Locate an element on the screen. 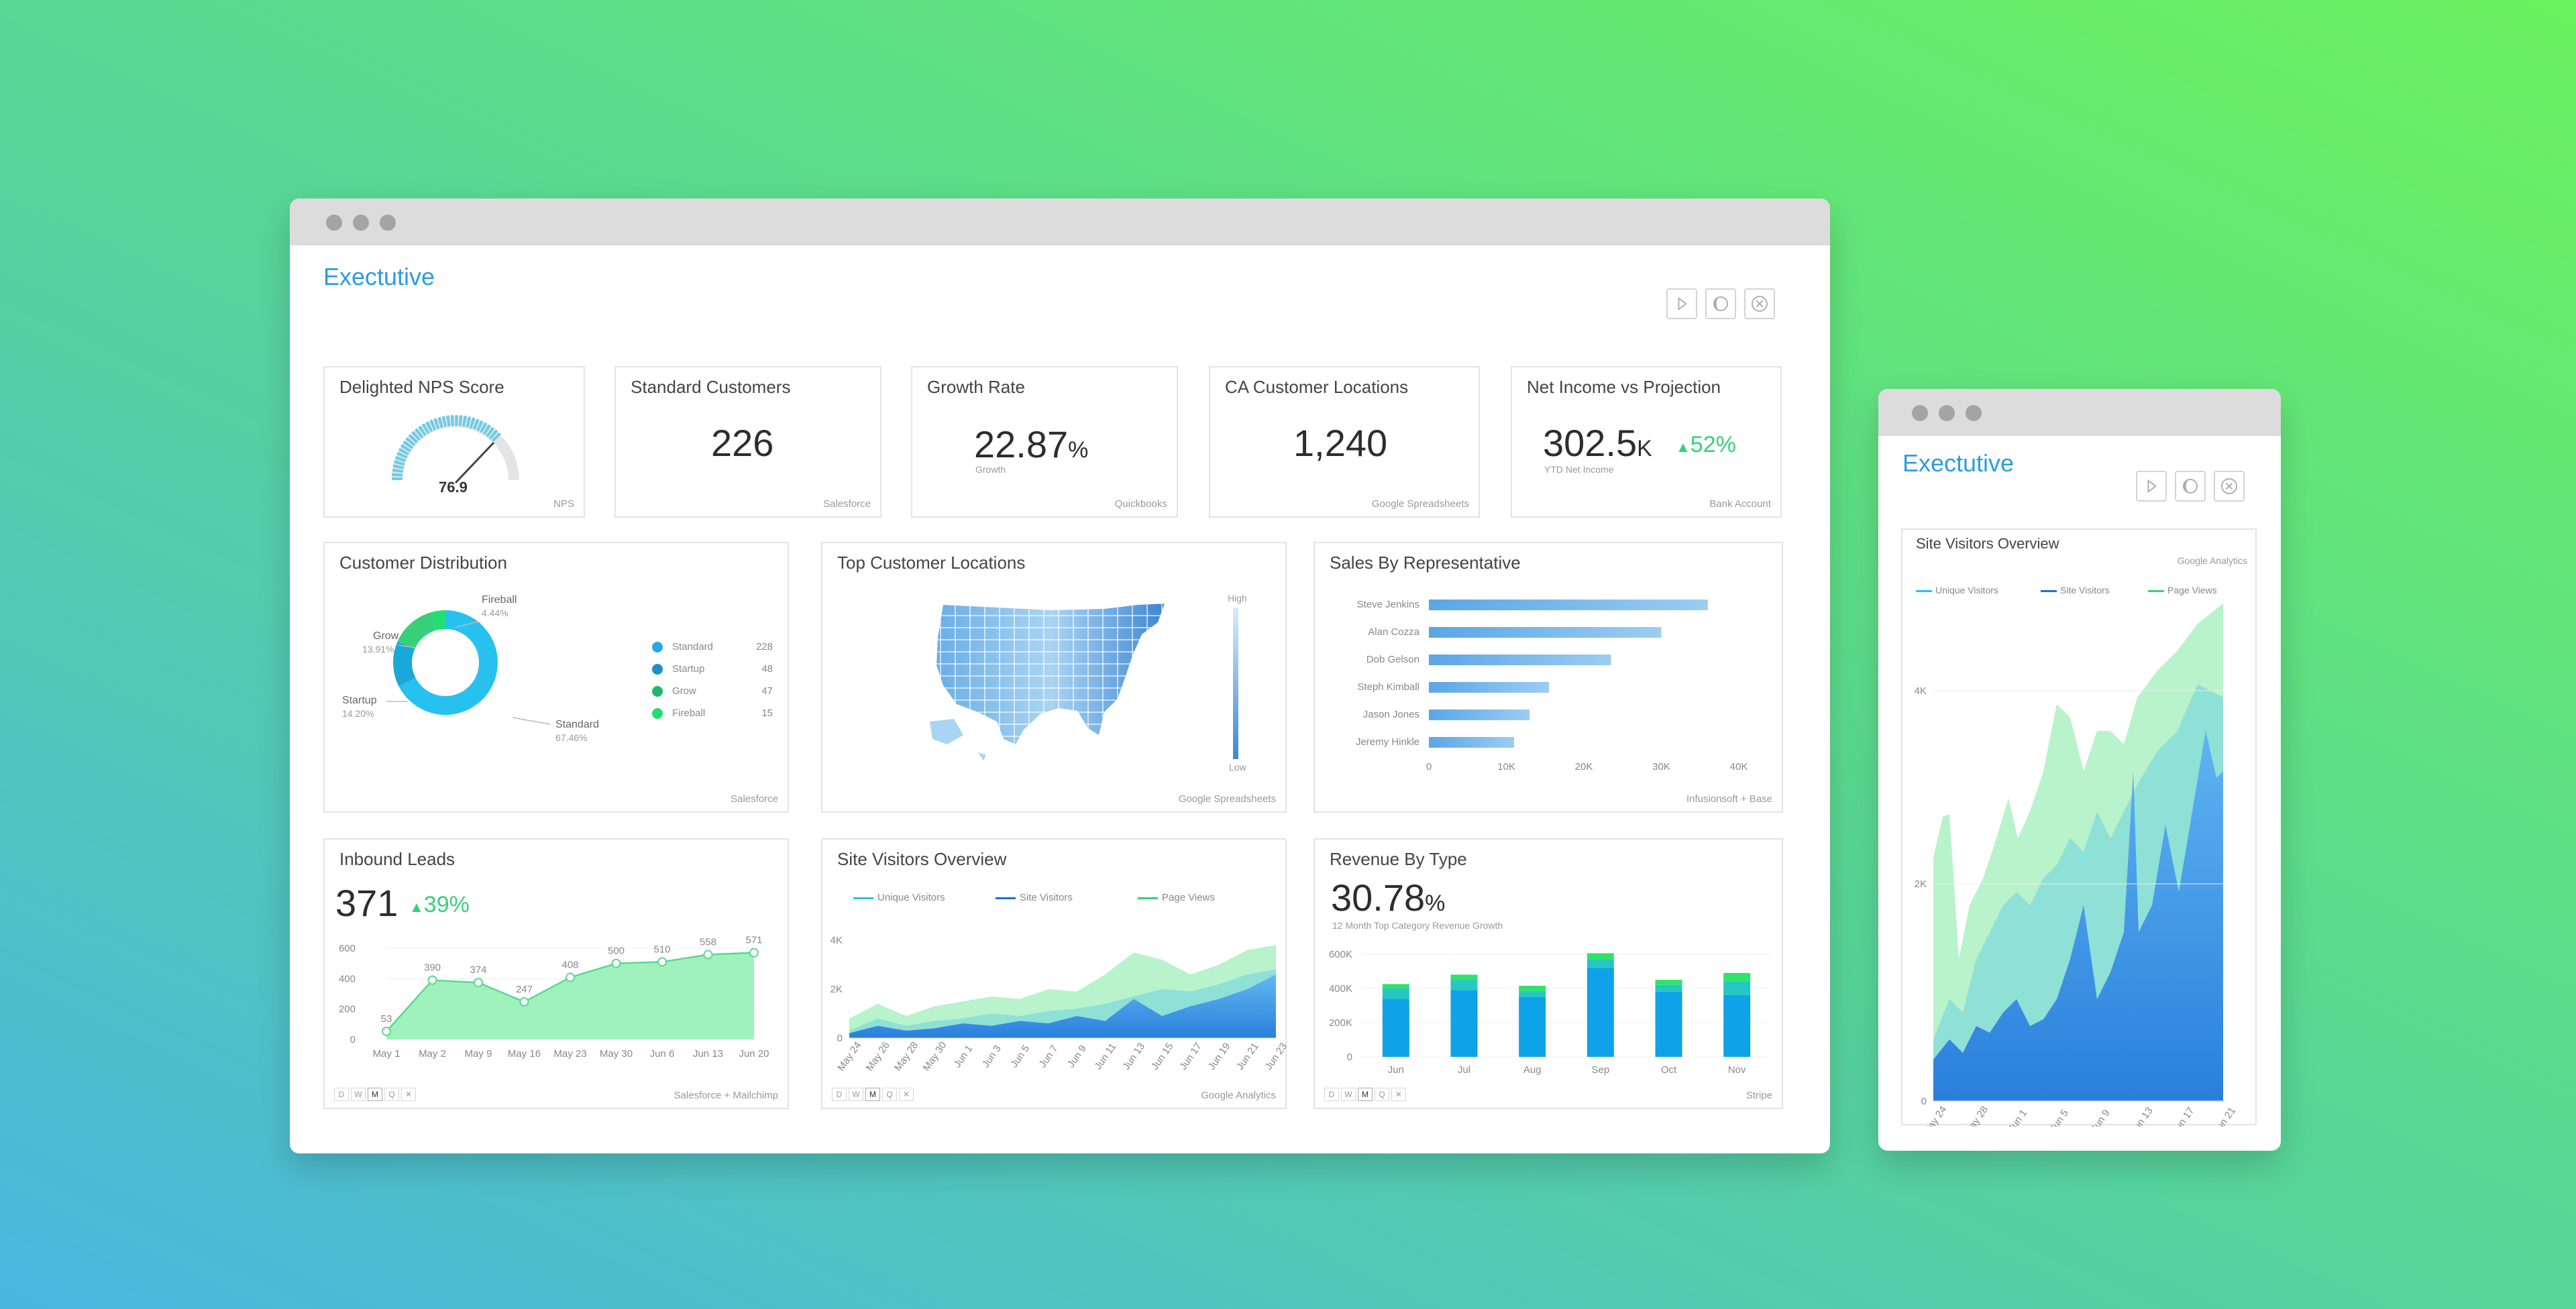 The image size is (2576, 1309). growth-rate-unit: % is located at coordinates (1078, 450).